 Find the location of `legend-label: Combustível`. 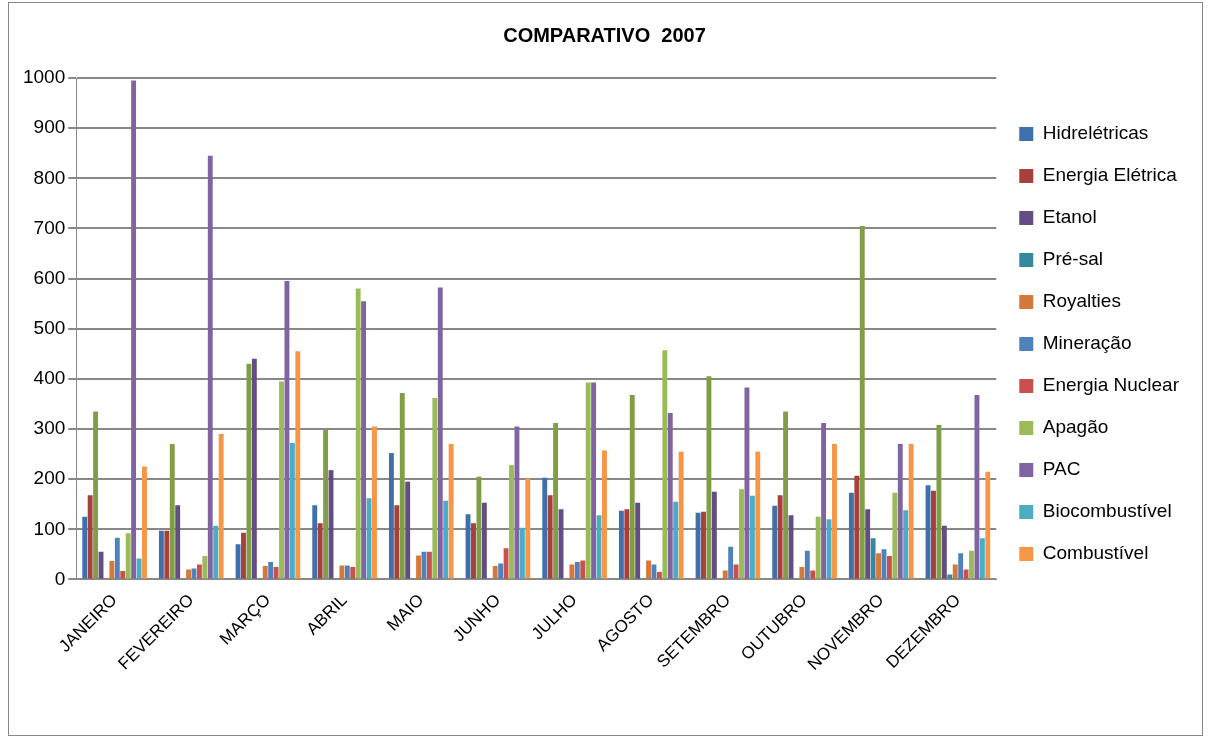

legend-label: Combustível is located at coordinates (1095, 553).